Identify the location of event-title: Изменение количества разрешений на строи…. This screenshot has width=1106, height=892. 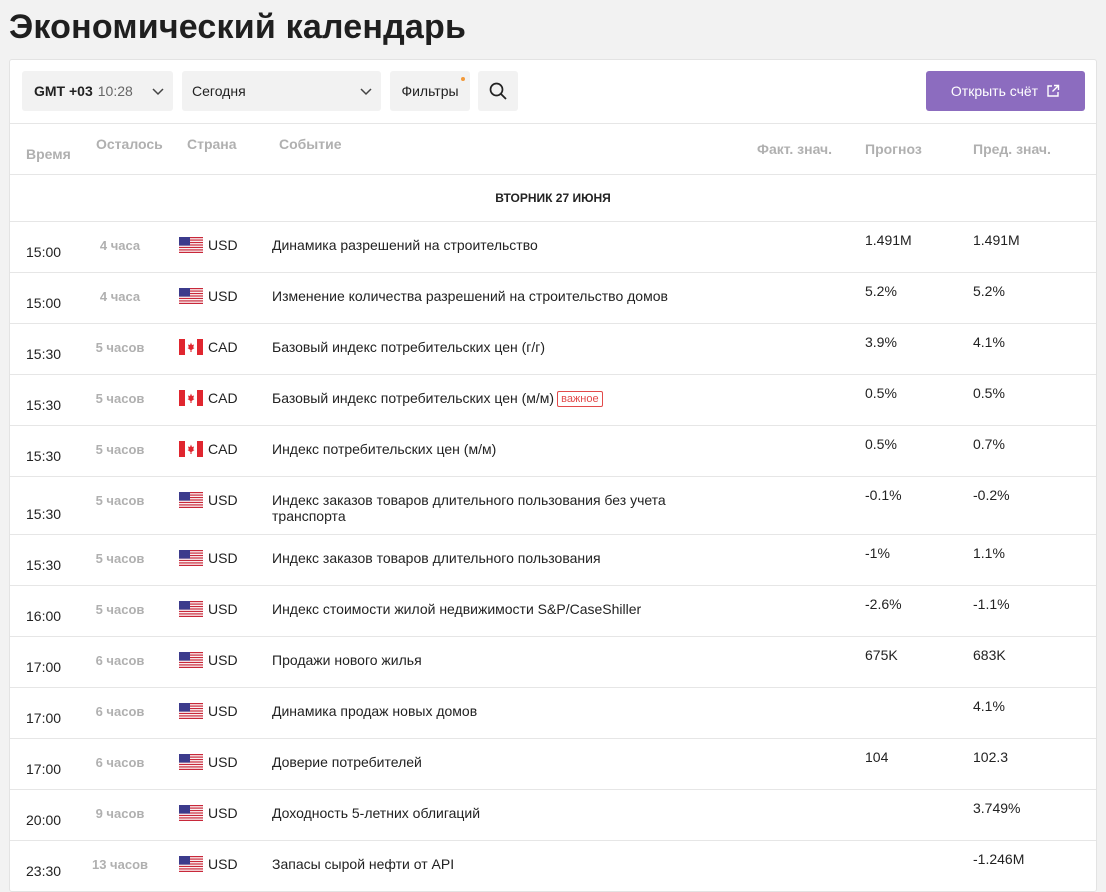
(492, 296).